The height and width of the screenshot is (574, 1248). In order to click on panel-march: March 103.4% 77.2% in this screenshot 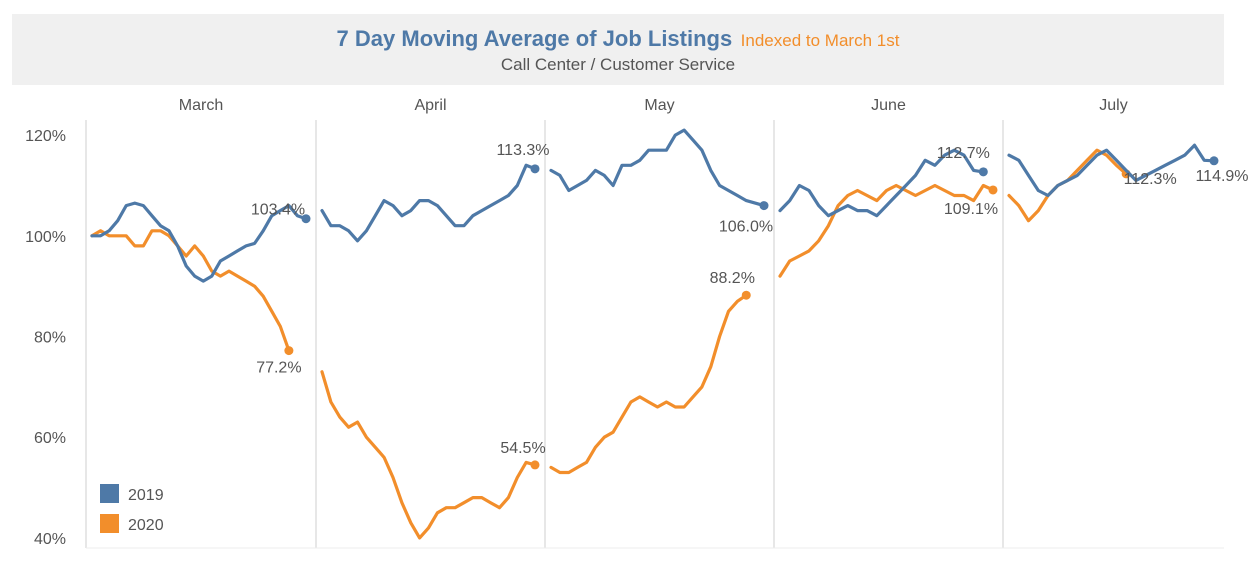, I will do `click(200, 237)`.